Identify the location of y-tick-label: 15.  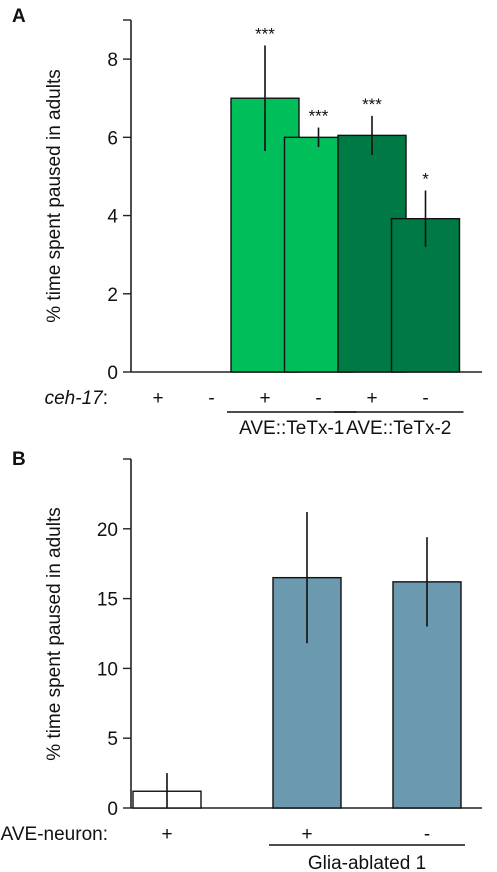
(107, 600).